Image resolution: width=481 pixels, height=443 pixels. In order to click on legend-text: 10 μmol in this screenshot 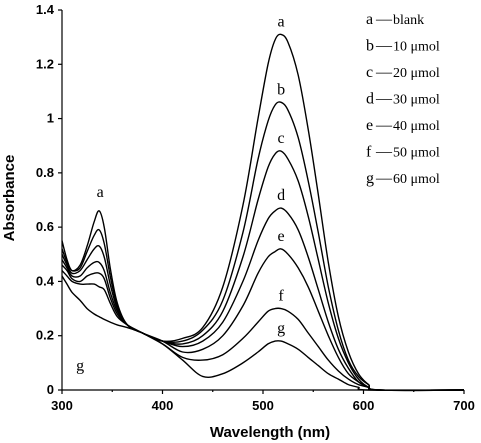, I will do `click(416, 47)`.